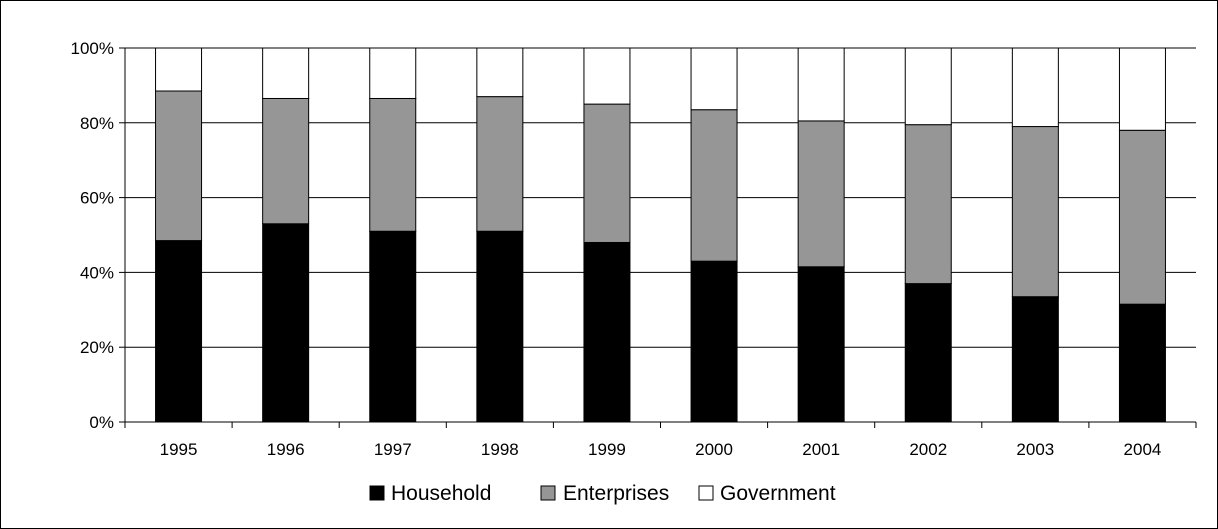 Image resolution: width=1218 pixels, height=529 pixels. I want to click on x-tick-label: 1998, so click(500, 449).